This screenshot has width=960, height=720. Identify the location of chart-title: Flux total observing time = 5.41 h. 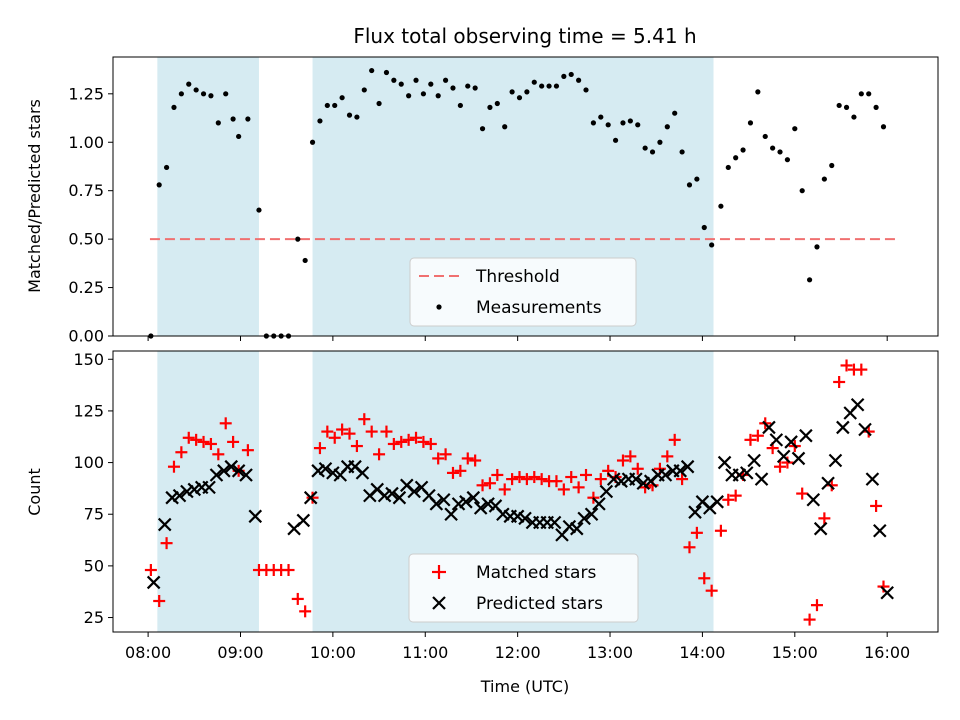
(524, 36).